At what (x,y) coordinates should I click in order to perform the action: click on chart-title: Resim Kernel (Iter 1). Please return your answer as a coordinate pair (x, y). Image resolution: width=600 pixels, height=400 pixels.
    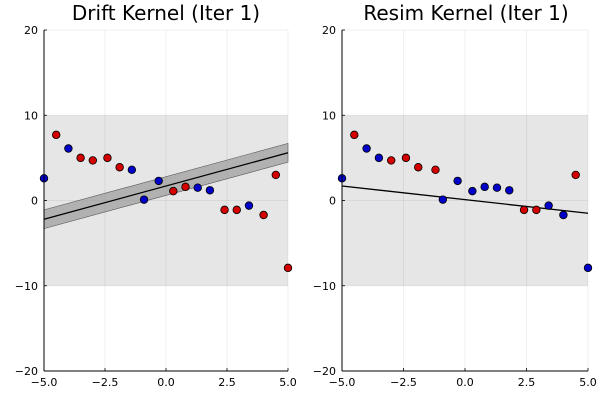
    Looking at the image, I should click on (465, 13).